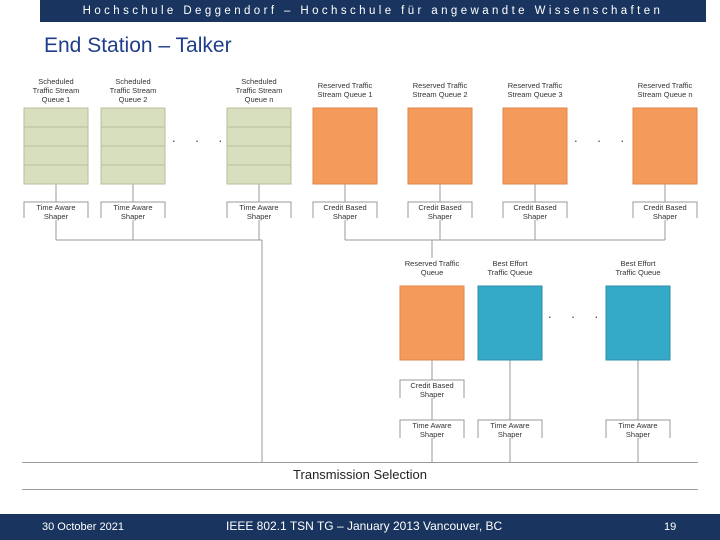  I want to click on shaper-cbs-n: Credit Based Shaper, so click(665, 212).